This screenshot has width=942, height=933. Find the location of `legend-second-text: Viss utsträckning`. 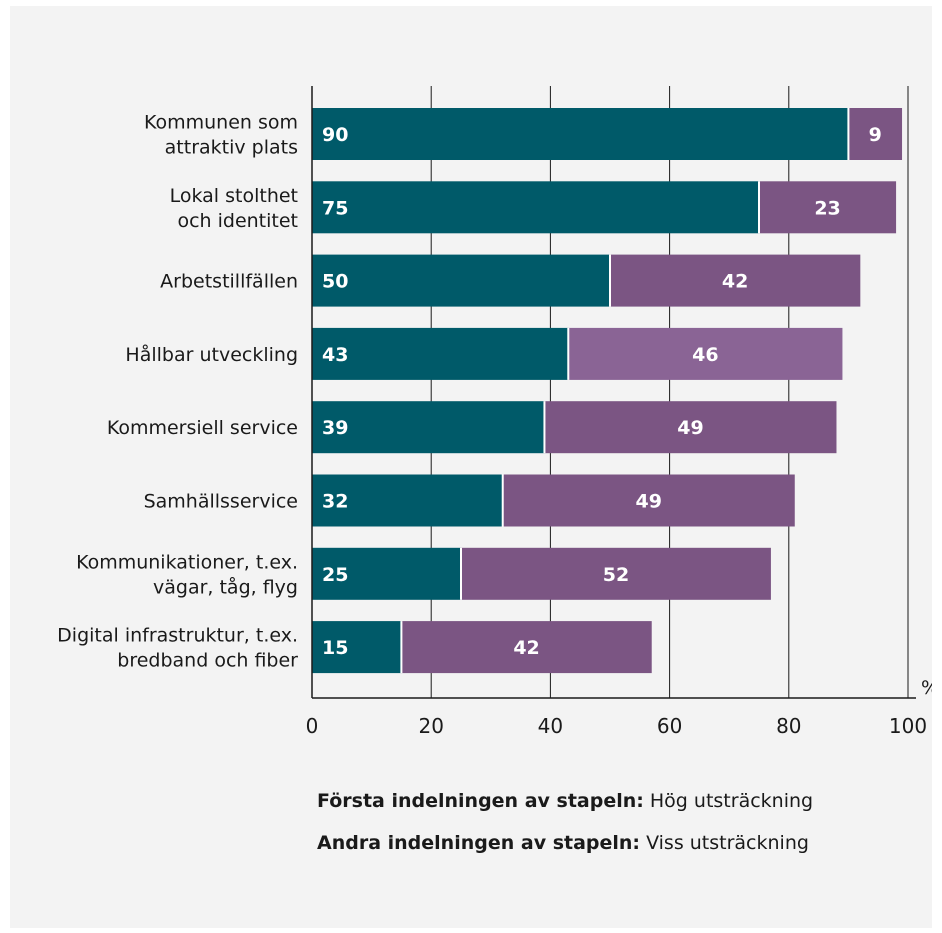

legend-second-text: Viss utsträckning is located at coordinates (724, 843).